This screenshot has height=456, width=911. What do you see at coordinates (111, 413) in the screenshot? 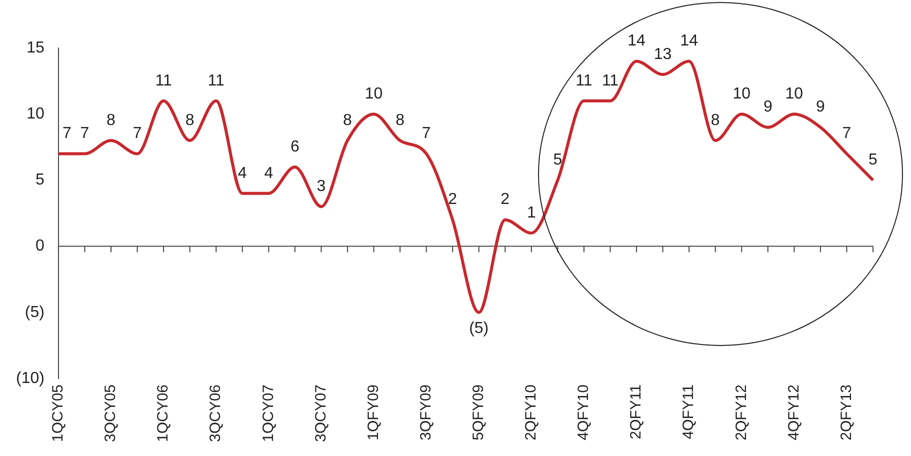
I see `x-tick-label: 3QCY05` at bounding box center [111, 413].